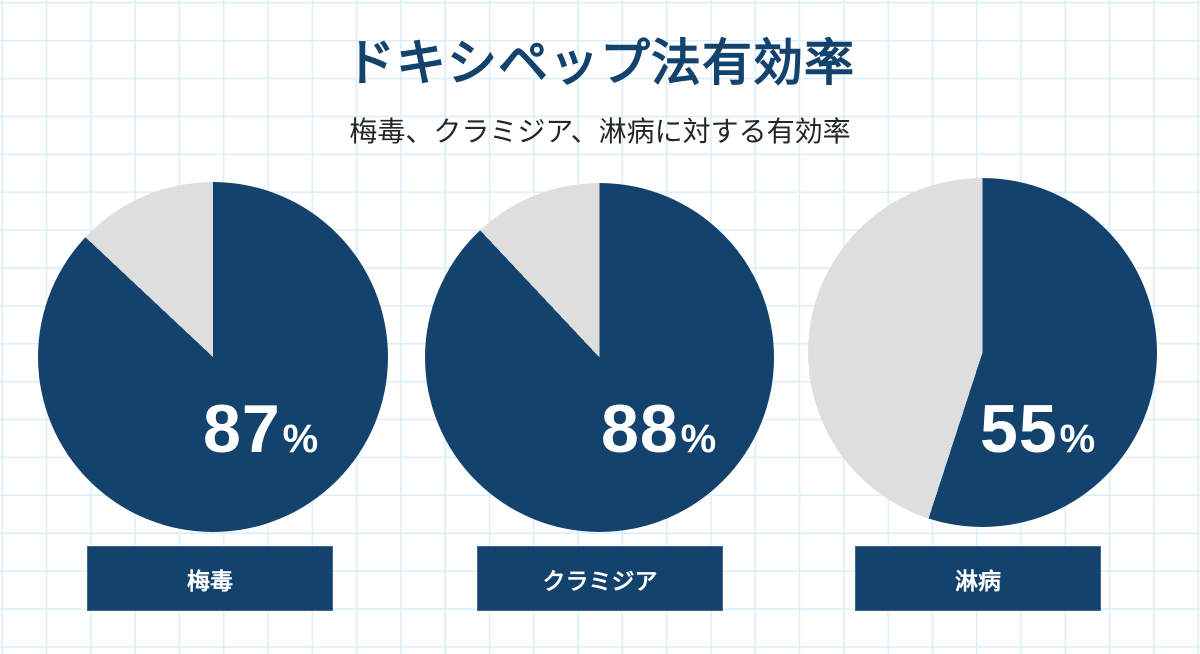 The width and height of the screenshot is (1200, 654). I want to click on percentage-label-gonorrhea: 55%, so click(1037, 429).